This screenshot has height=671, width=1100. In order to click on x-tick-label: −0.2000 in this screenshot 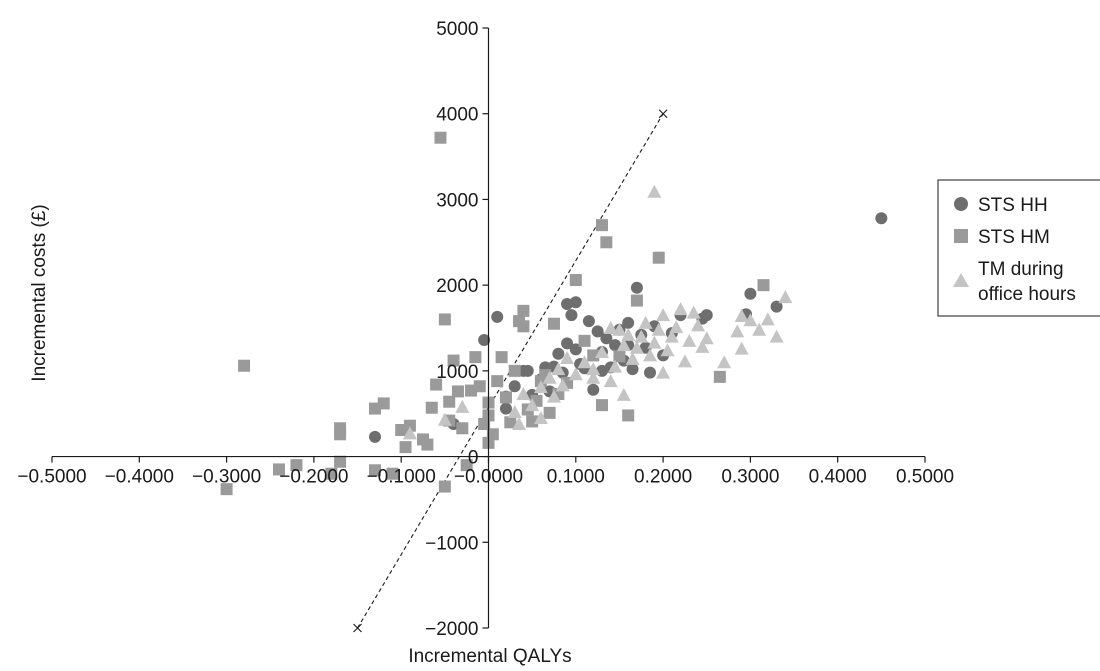, I will do `click(313, 477)`.